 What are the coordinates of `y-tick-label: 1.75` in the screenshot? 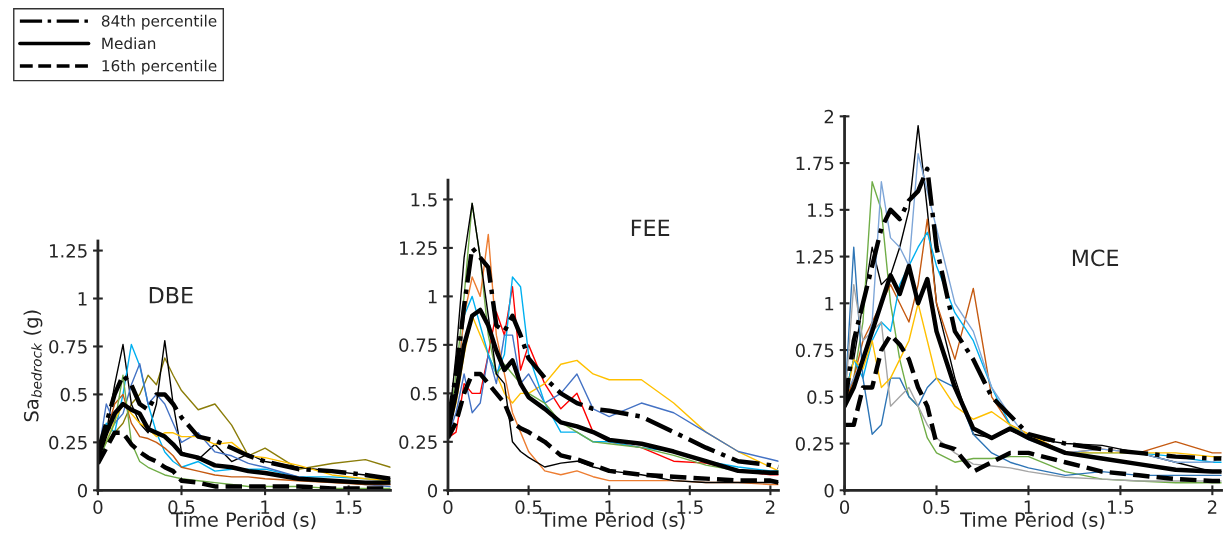 It's located at (815, 163).